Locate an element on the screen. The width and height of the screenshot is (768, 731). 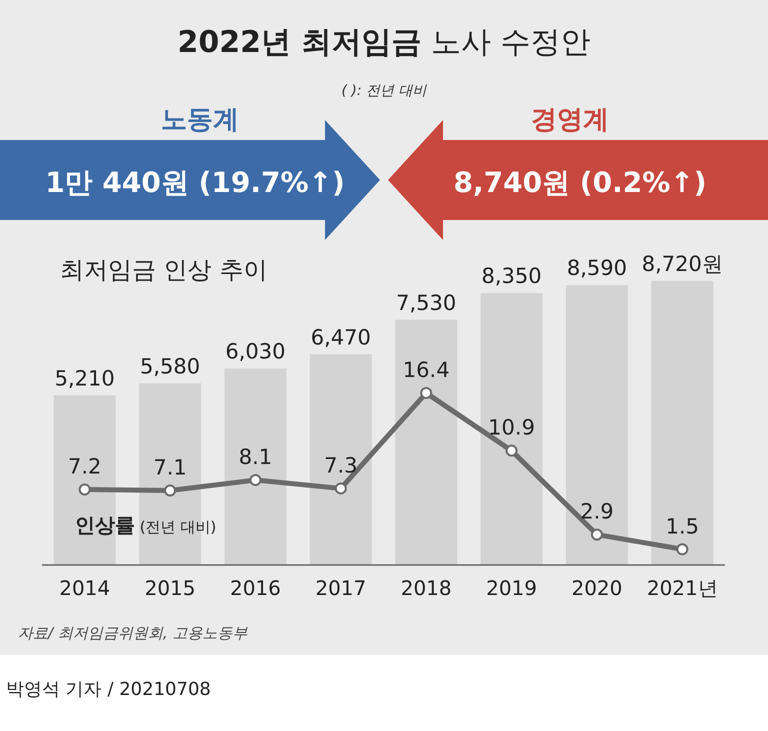
data-label: 7.1 is located at coordinates (170, 468).